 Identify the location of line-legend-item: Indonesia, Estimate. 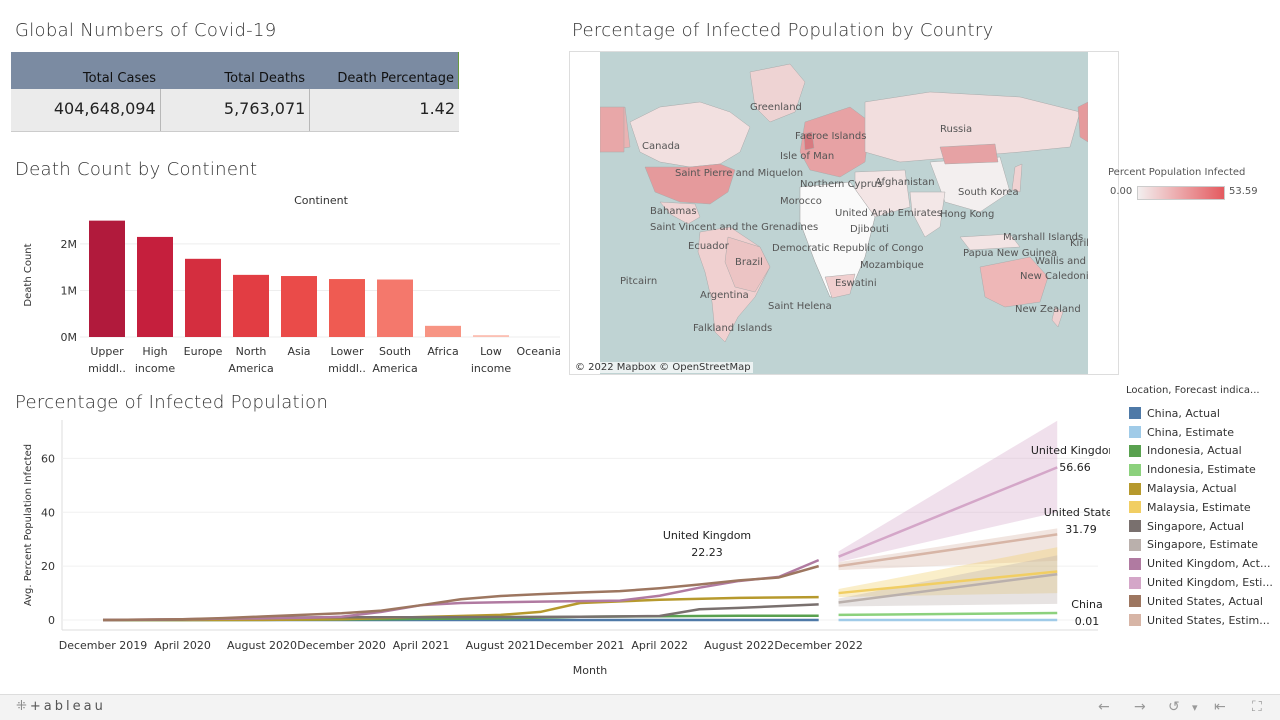
(1201, 469).